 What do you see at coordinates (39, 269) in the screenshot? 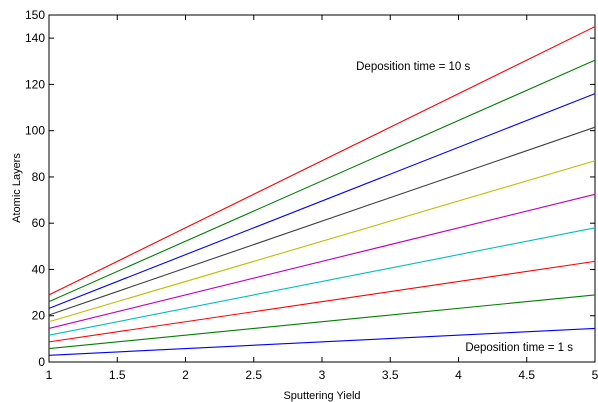
I see `y-tick-label: 40` at bounding box center [39, 269].